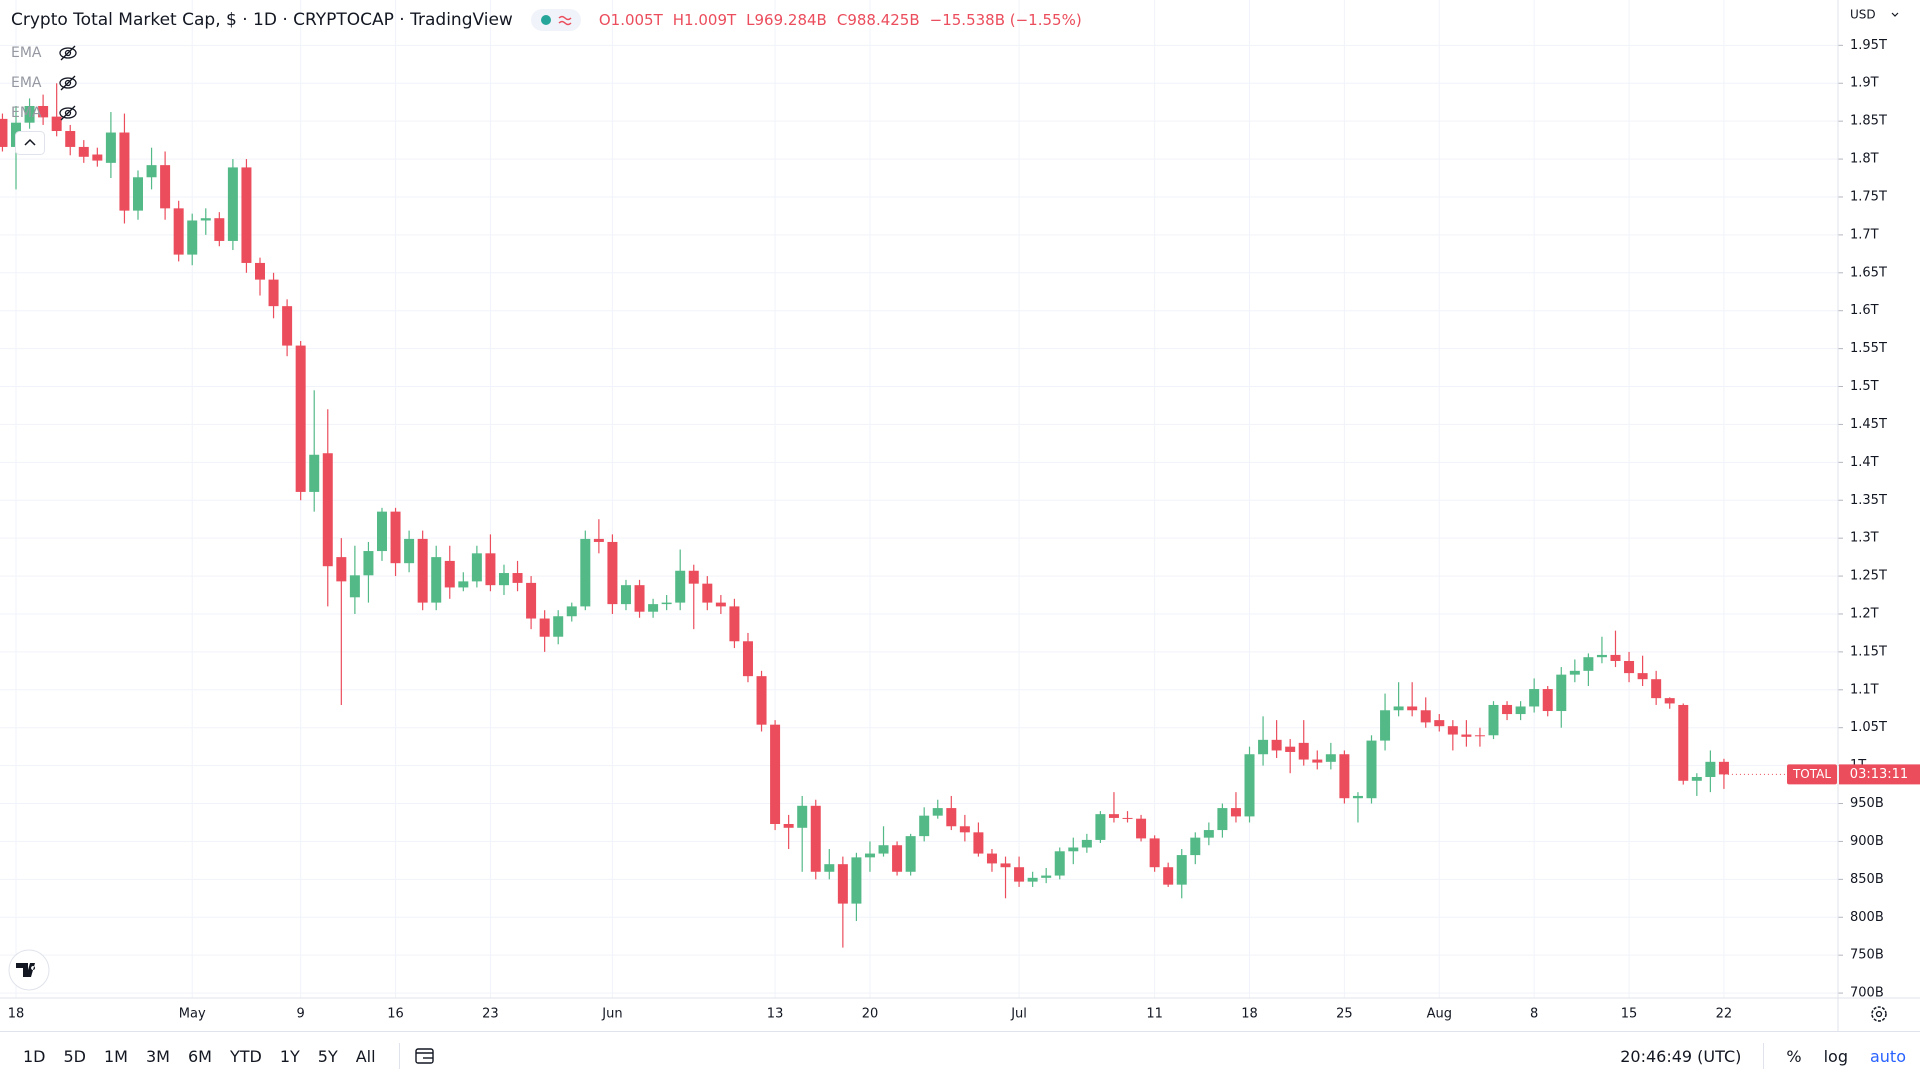 Image resolution: width=1920 pixels, height=1080 pixels. I want to click on range-button: 1M, so click(116, 1056).